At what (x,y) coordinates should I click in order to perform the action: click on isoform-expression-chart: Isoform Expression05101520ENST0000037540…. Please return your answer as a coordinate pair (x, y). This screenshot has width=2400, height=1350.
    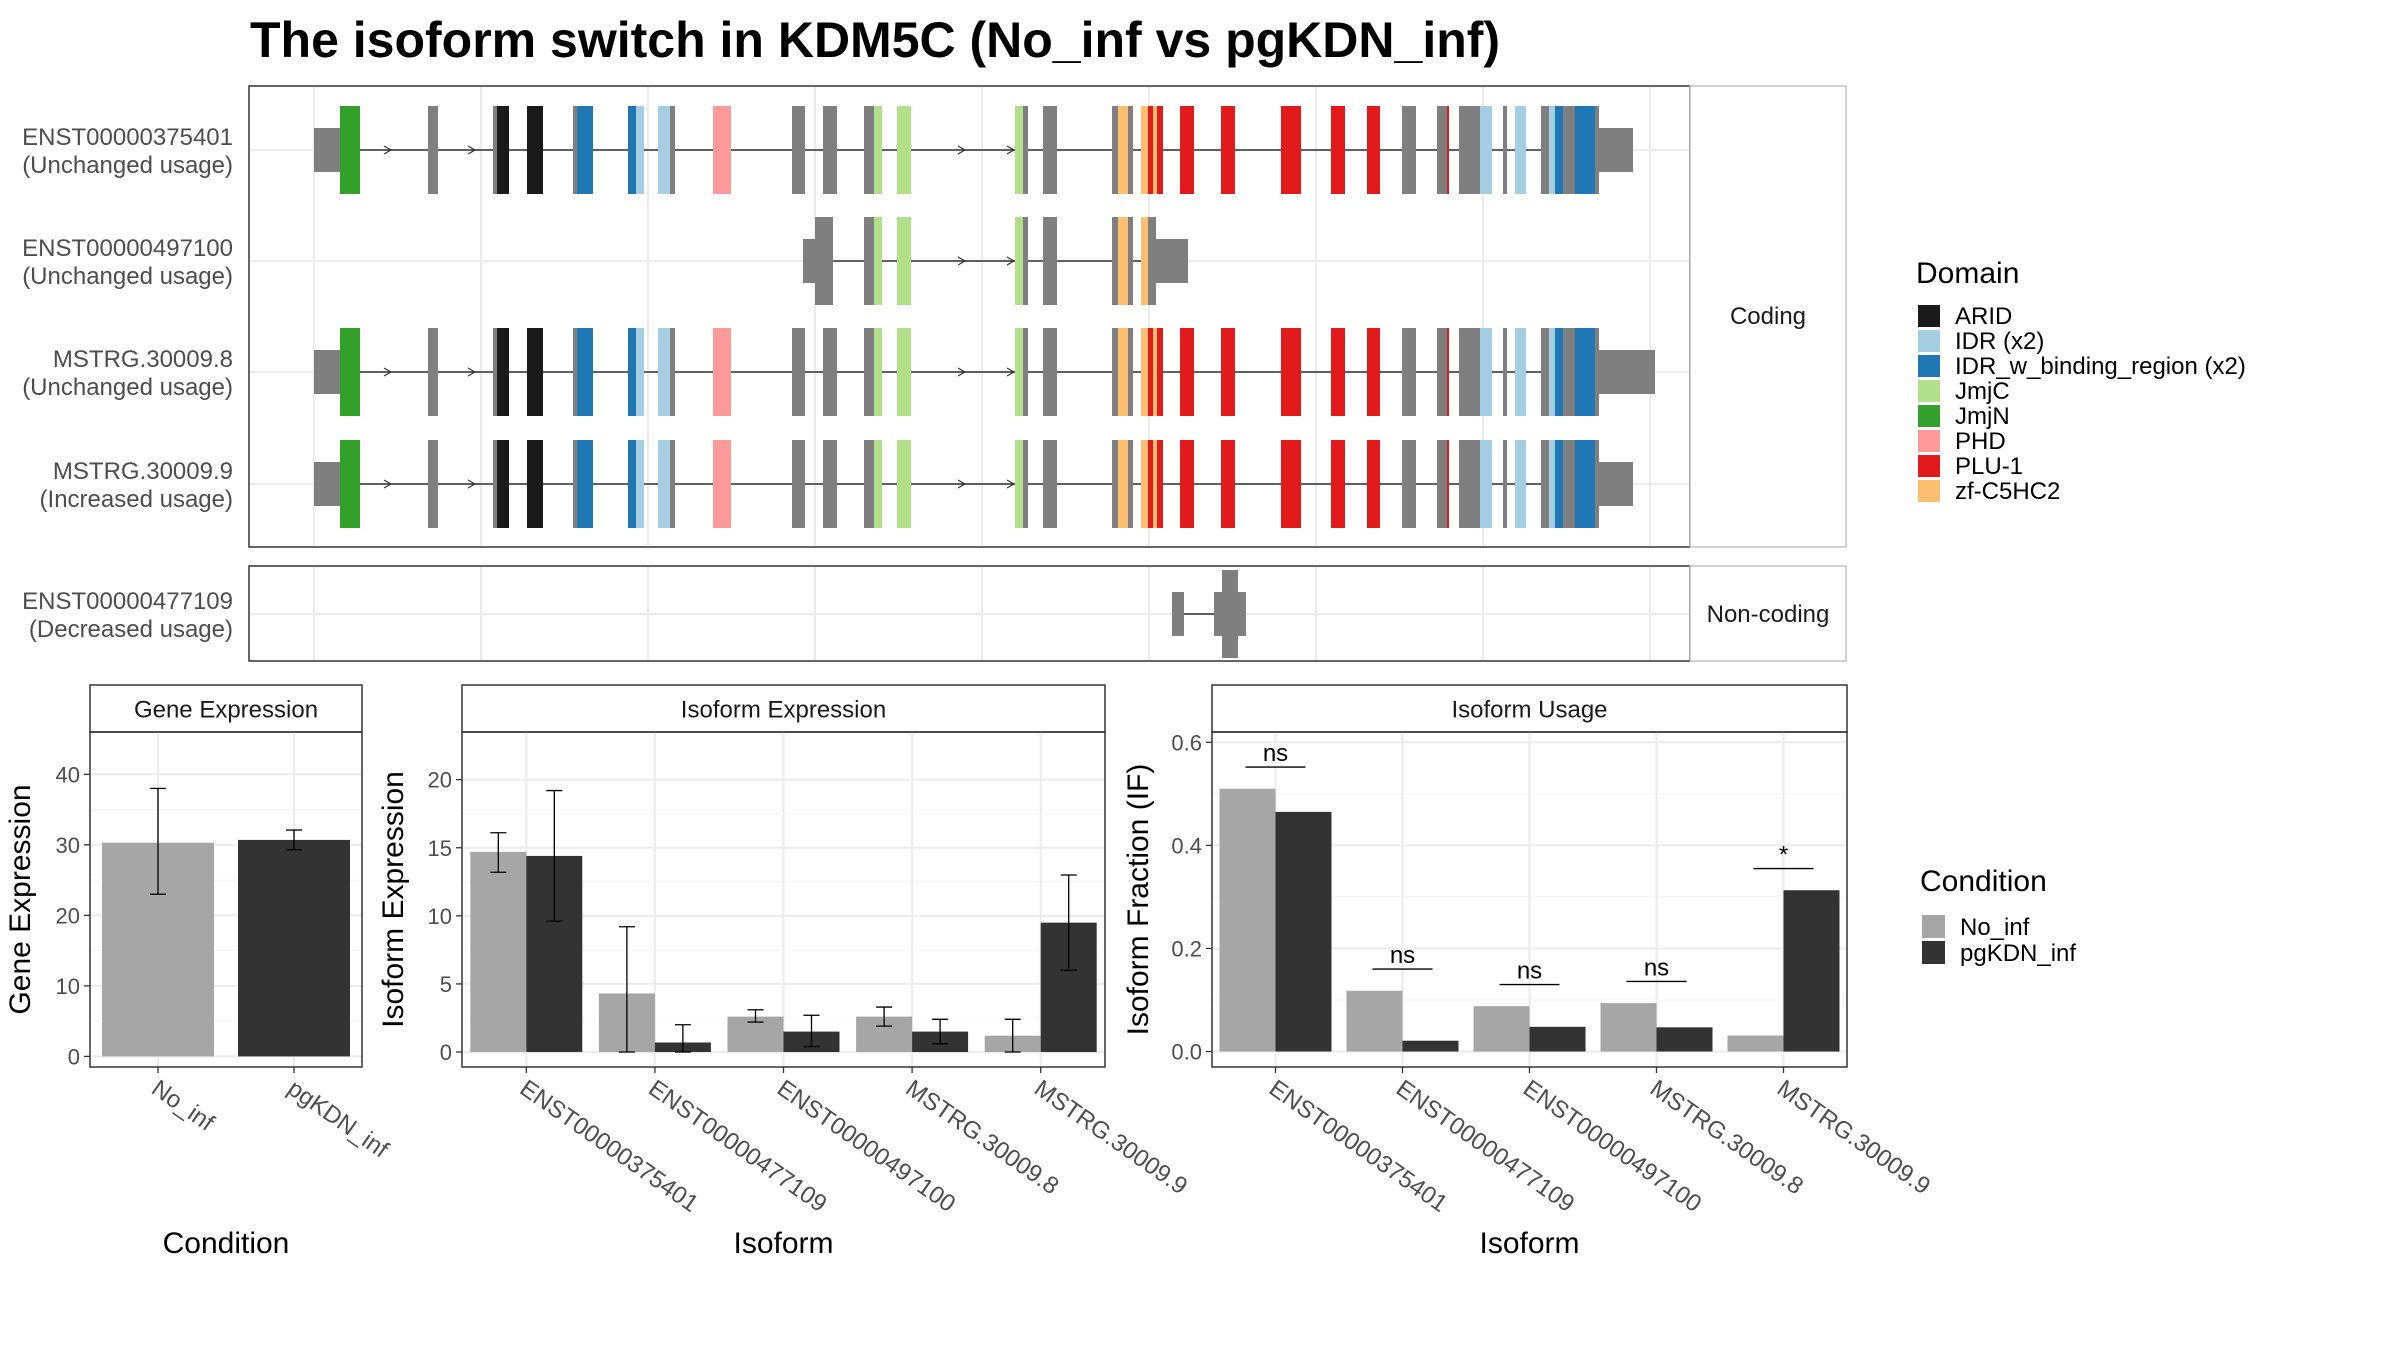
    Looking at the image, I should click on (784, 972).